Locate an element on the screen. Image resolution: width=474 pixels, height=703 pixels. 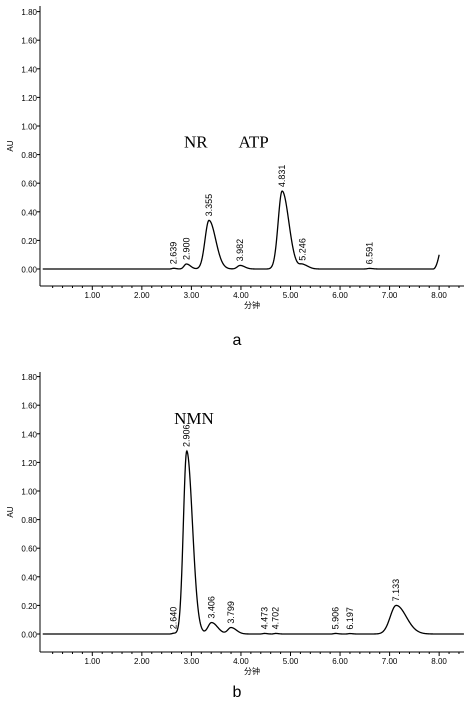
peak-label: 4.702 is located at coordinates (276, 618).